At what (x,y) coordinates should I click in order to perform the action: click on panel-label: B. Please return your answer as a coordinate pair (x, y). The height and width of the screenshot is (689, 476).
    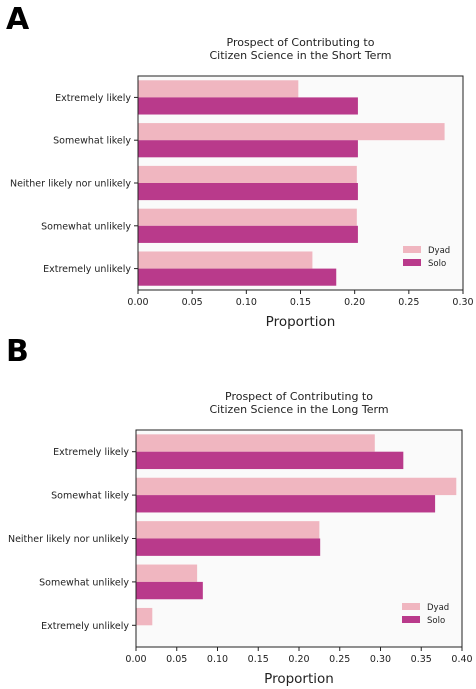
    Looking at the image, I should click on (17, 351).